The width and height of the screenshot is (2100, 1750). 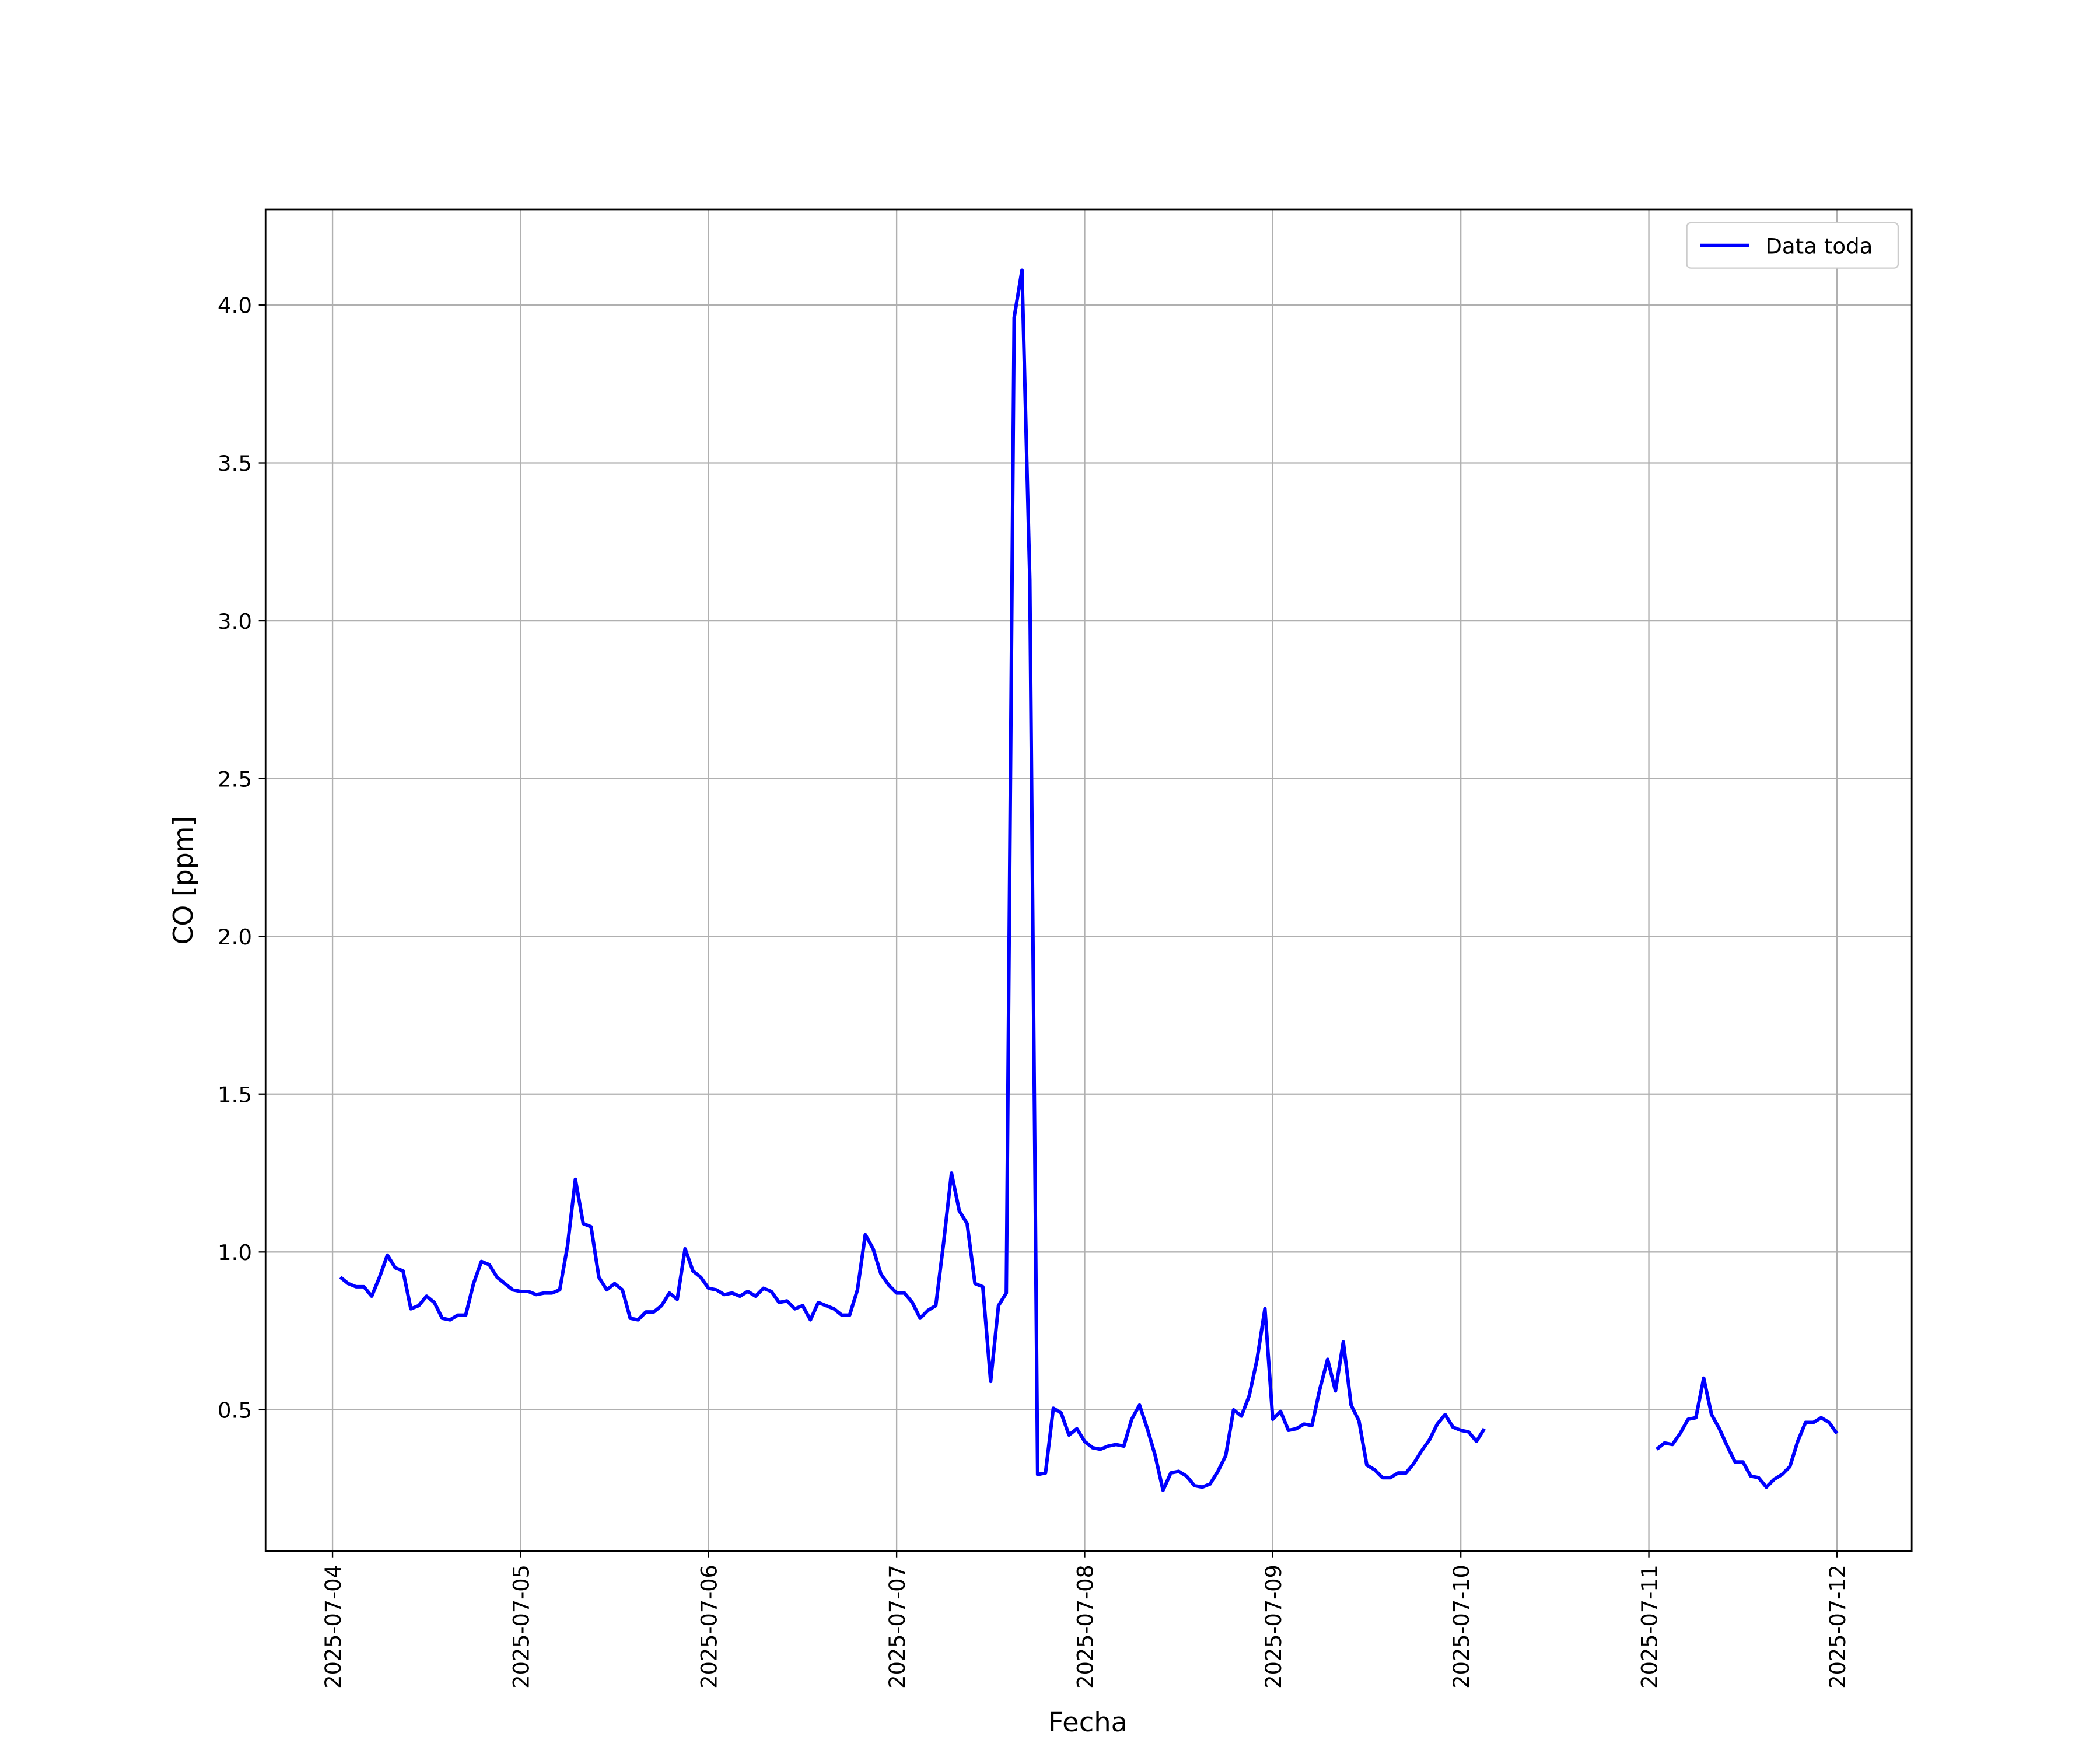 I want to click on y-tick-label: 2.0, so click(x=235, y=937).